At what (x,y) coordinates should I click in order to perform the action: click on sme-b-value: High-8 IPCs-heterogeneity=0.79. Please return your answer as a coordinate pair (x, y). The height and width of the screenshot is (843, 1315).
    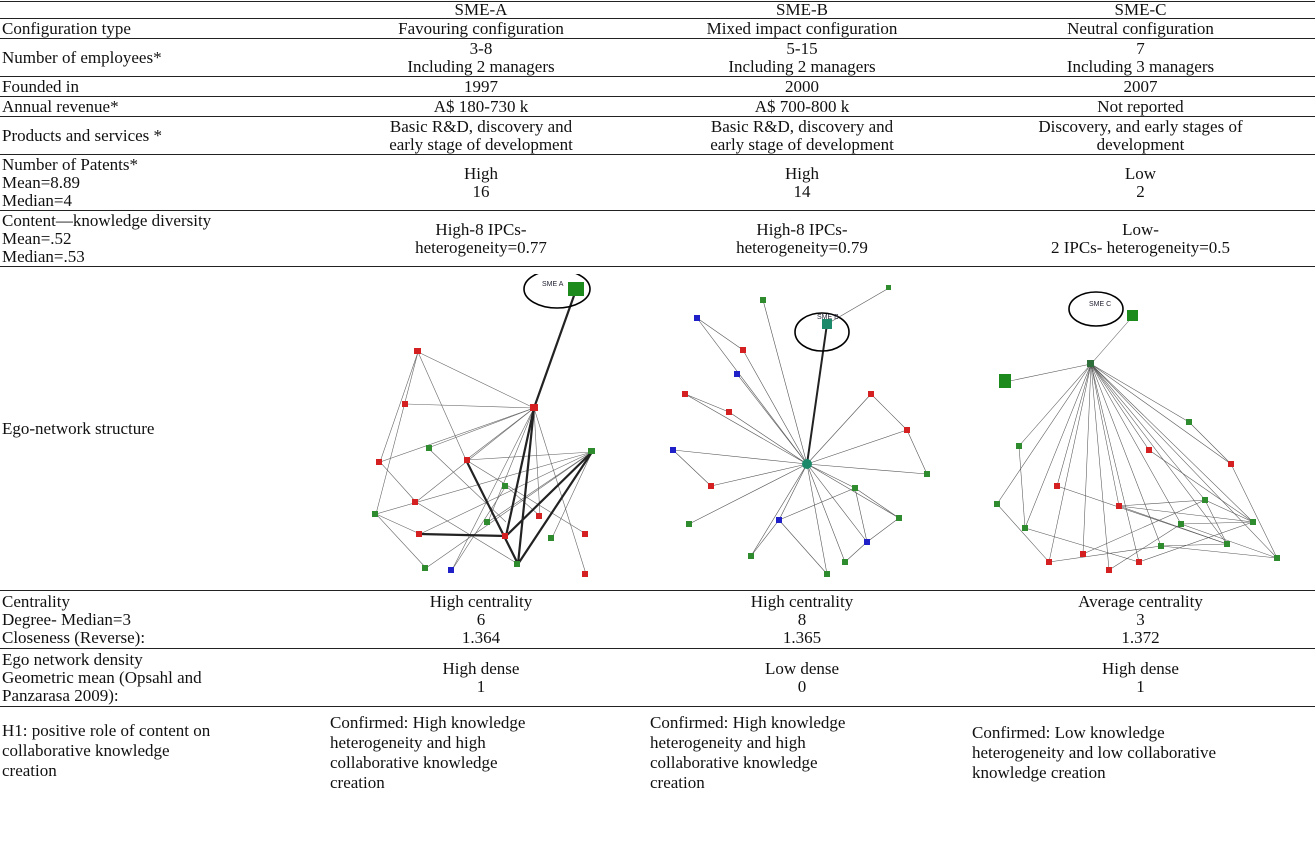
    Looking at the image, I should click on (802, 238).